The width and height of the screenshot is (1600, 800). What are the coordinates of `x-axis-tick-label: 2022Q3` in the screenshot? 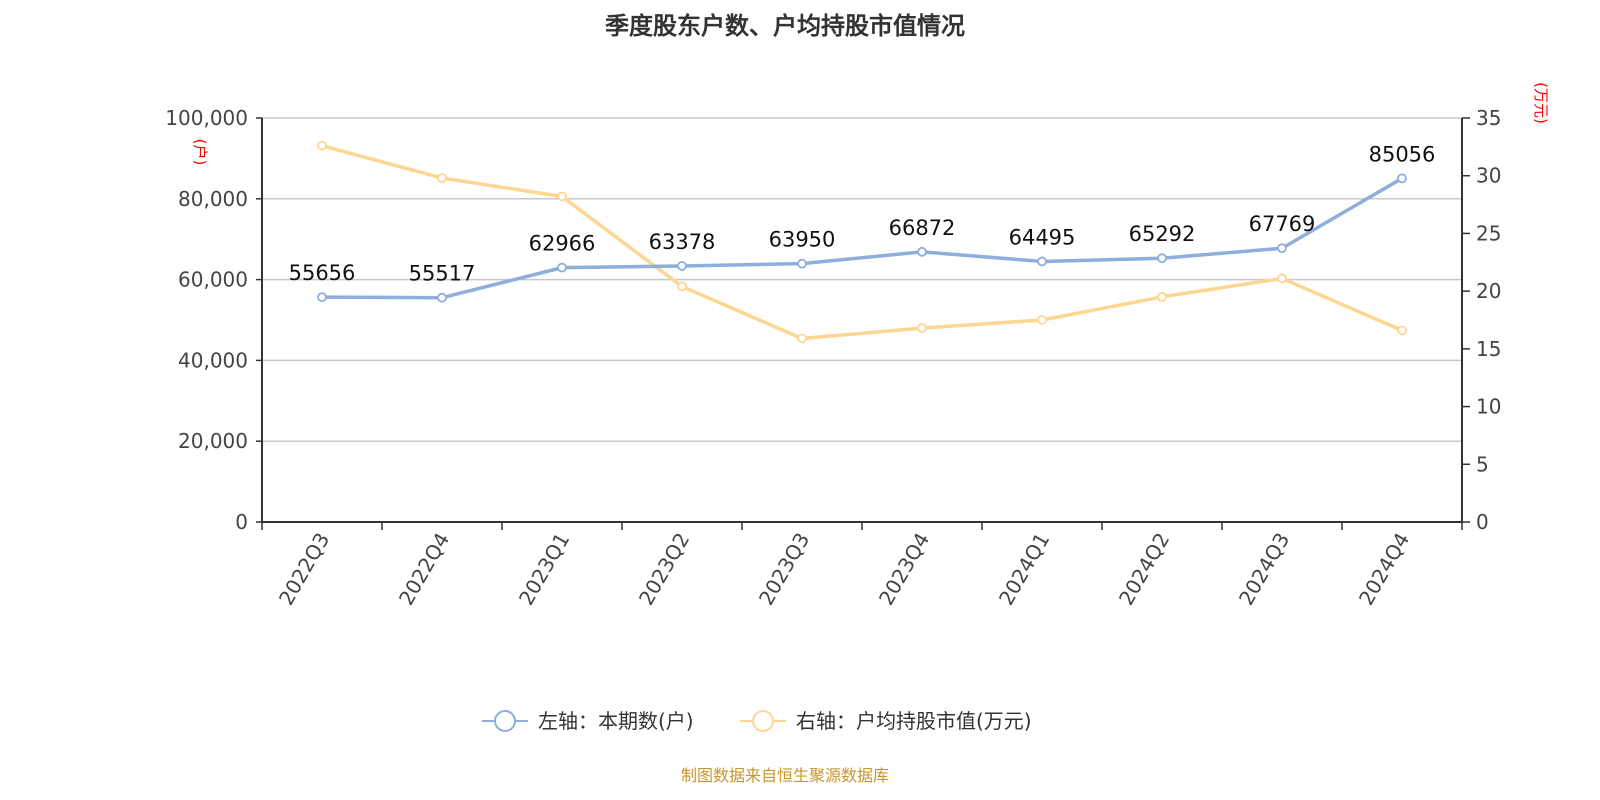 It's located at (304, 569).